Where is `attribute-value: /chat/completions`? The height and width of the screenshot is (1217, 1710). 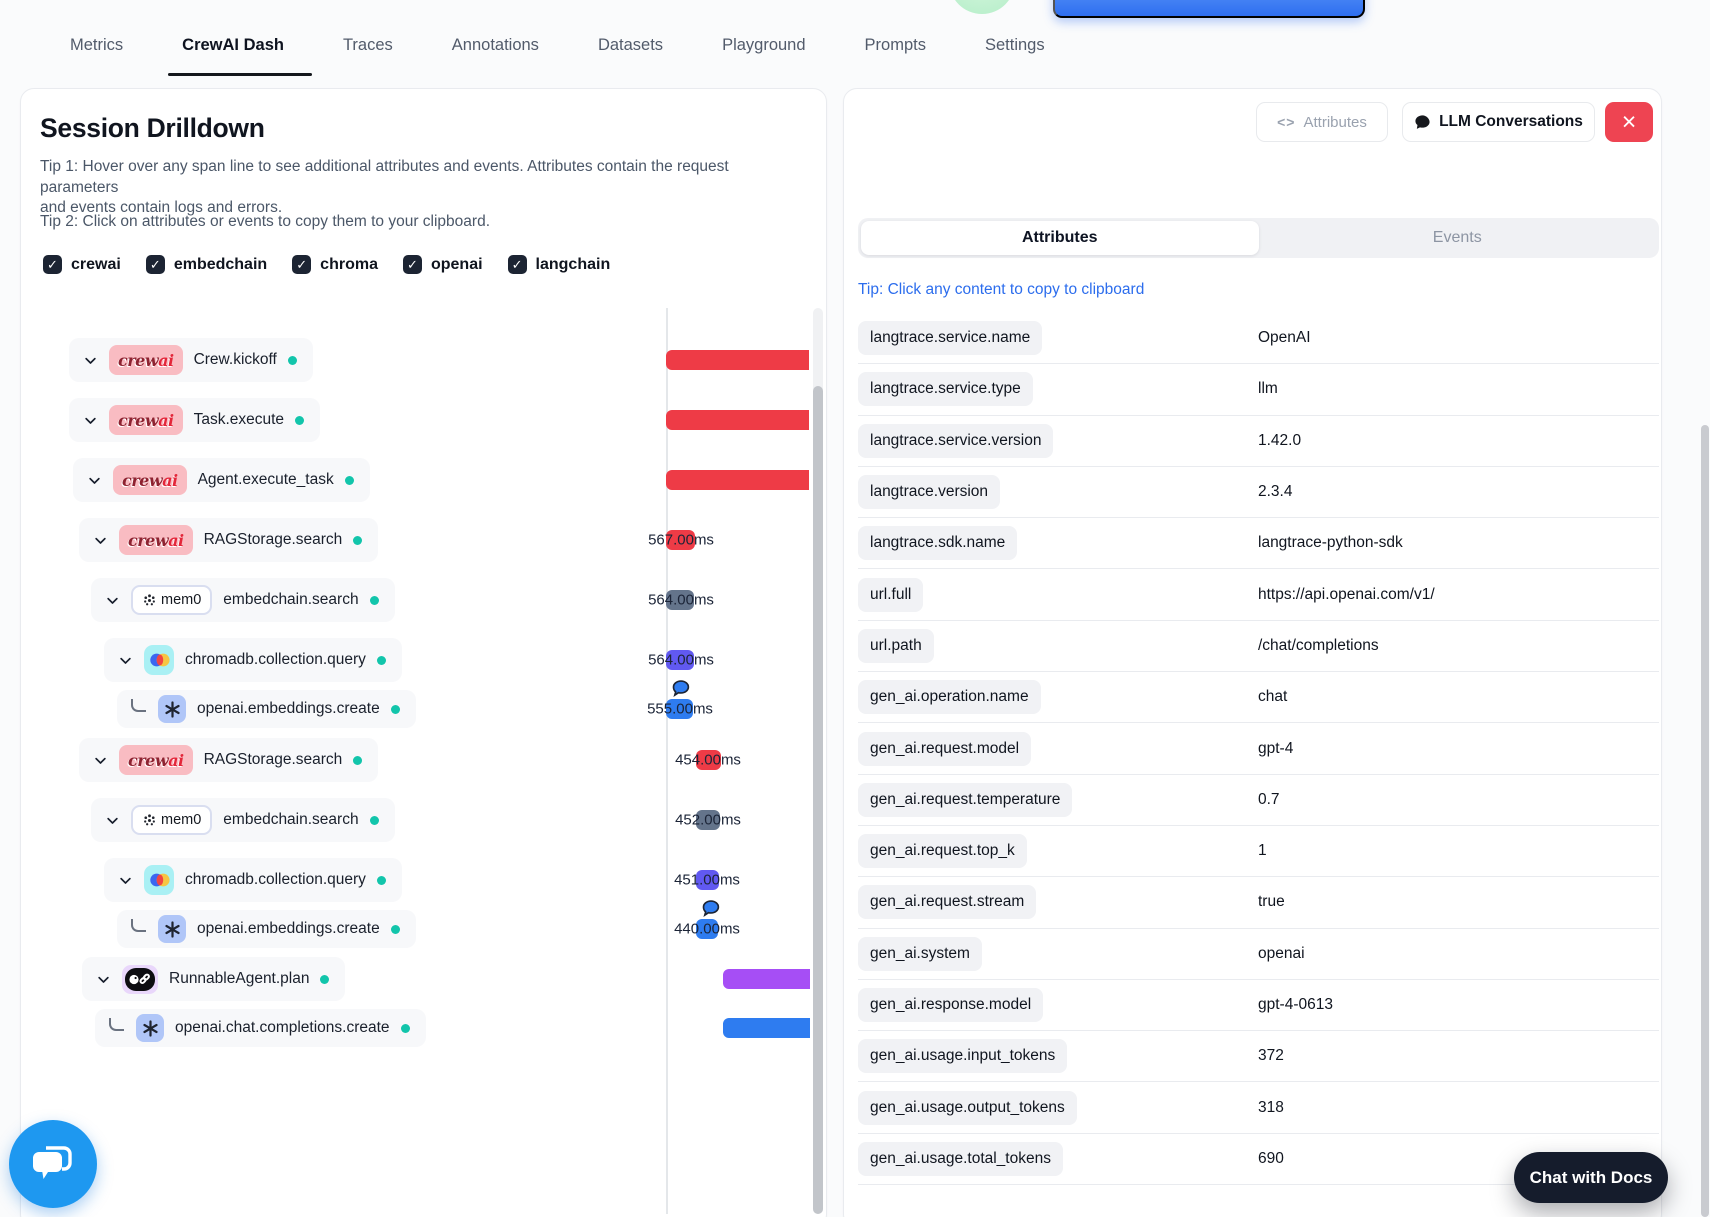
attribute-value: /chat/completions is located at coordinates (1318, 645).